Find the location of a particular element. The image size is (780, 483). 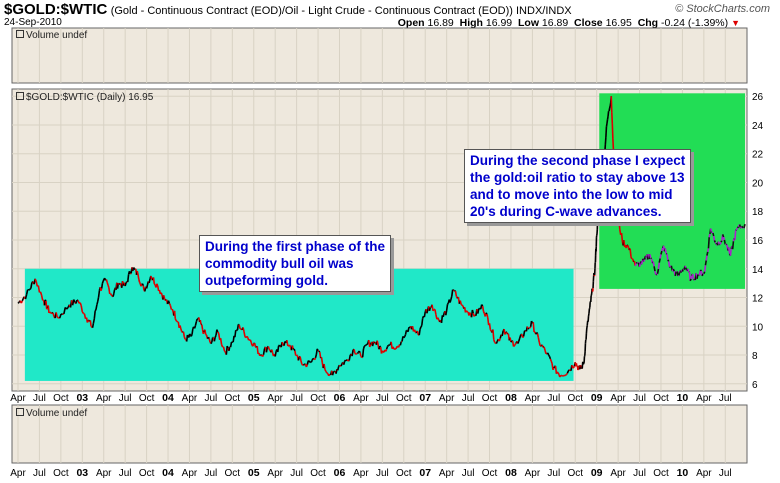

x-tick-label: 05 is located at coordinates (254, 473).